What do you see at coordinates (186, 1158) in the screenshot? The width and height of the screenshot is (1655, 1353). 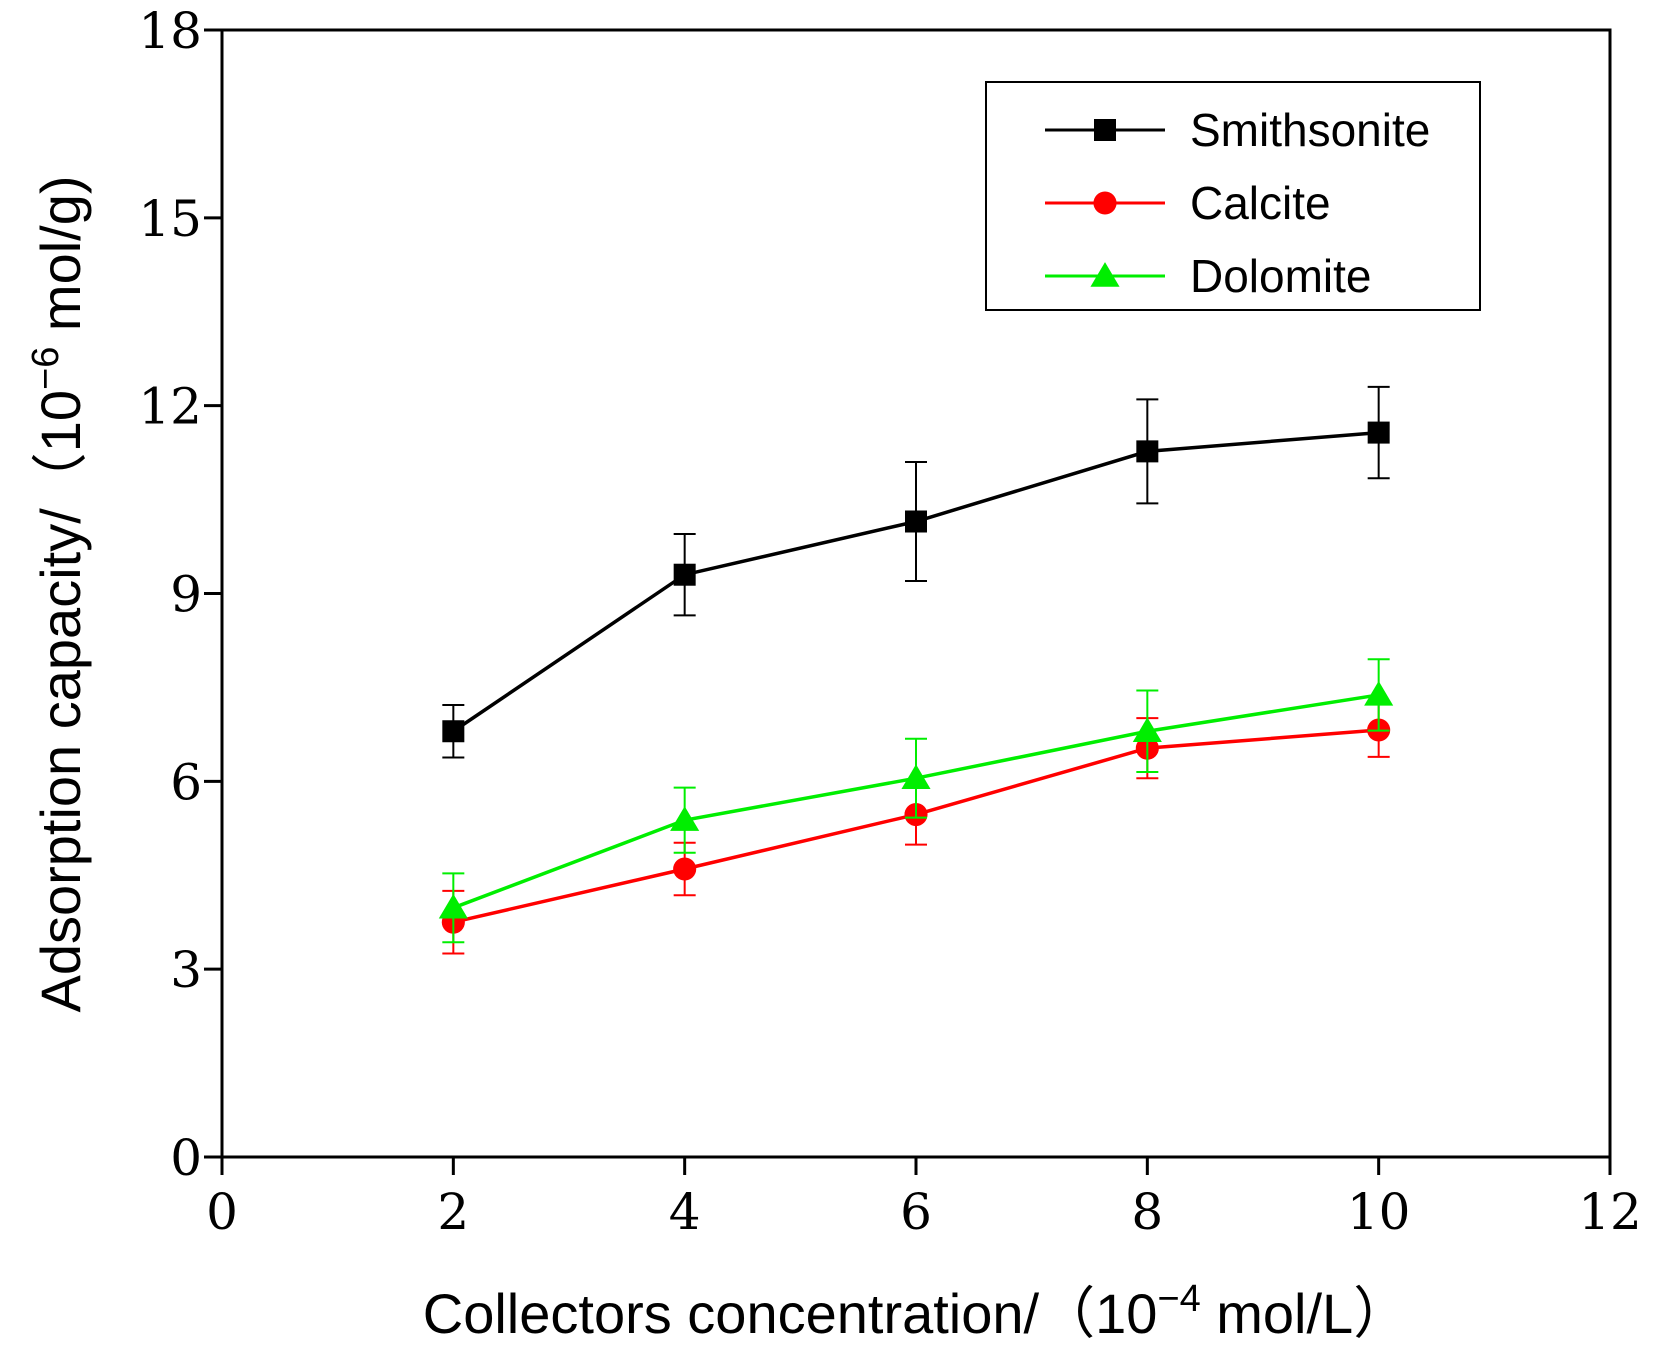 I see `y-tick-label: 0` at bounding box center [186, 1158].